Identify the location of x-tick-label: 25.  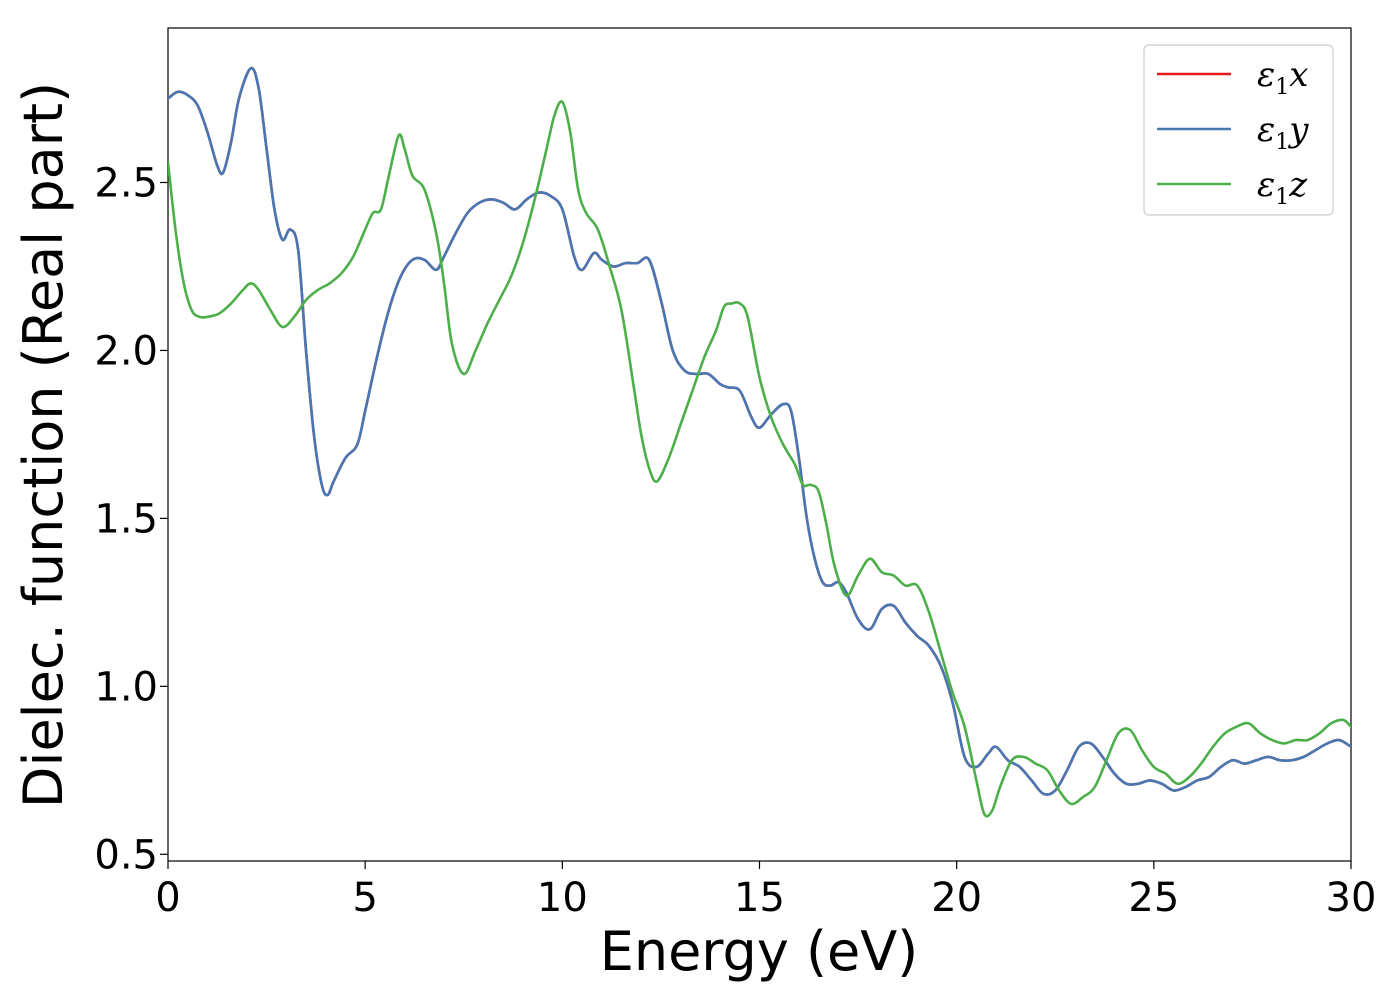
(1153, 898).